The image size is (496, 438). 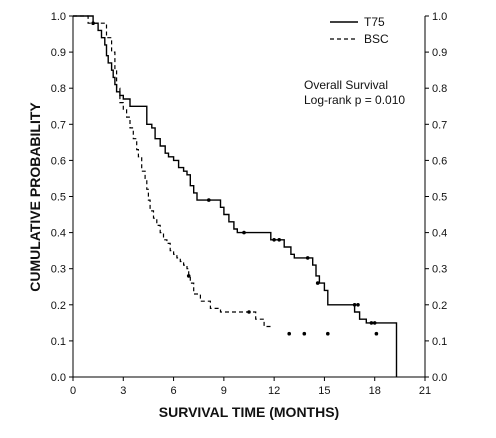 I want to click on y-tick-label-left: 0.7, so click(x=58, y=125).